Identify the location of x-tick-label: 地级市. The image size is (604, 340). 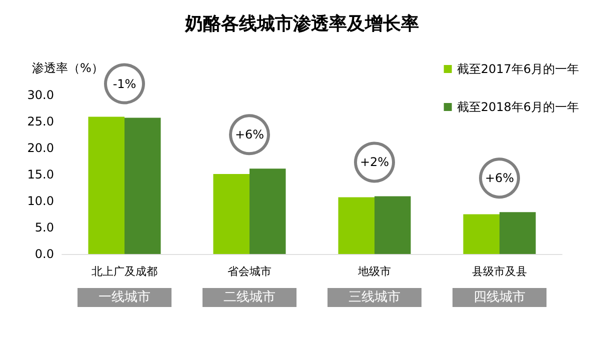
(374, 271).